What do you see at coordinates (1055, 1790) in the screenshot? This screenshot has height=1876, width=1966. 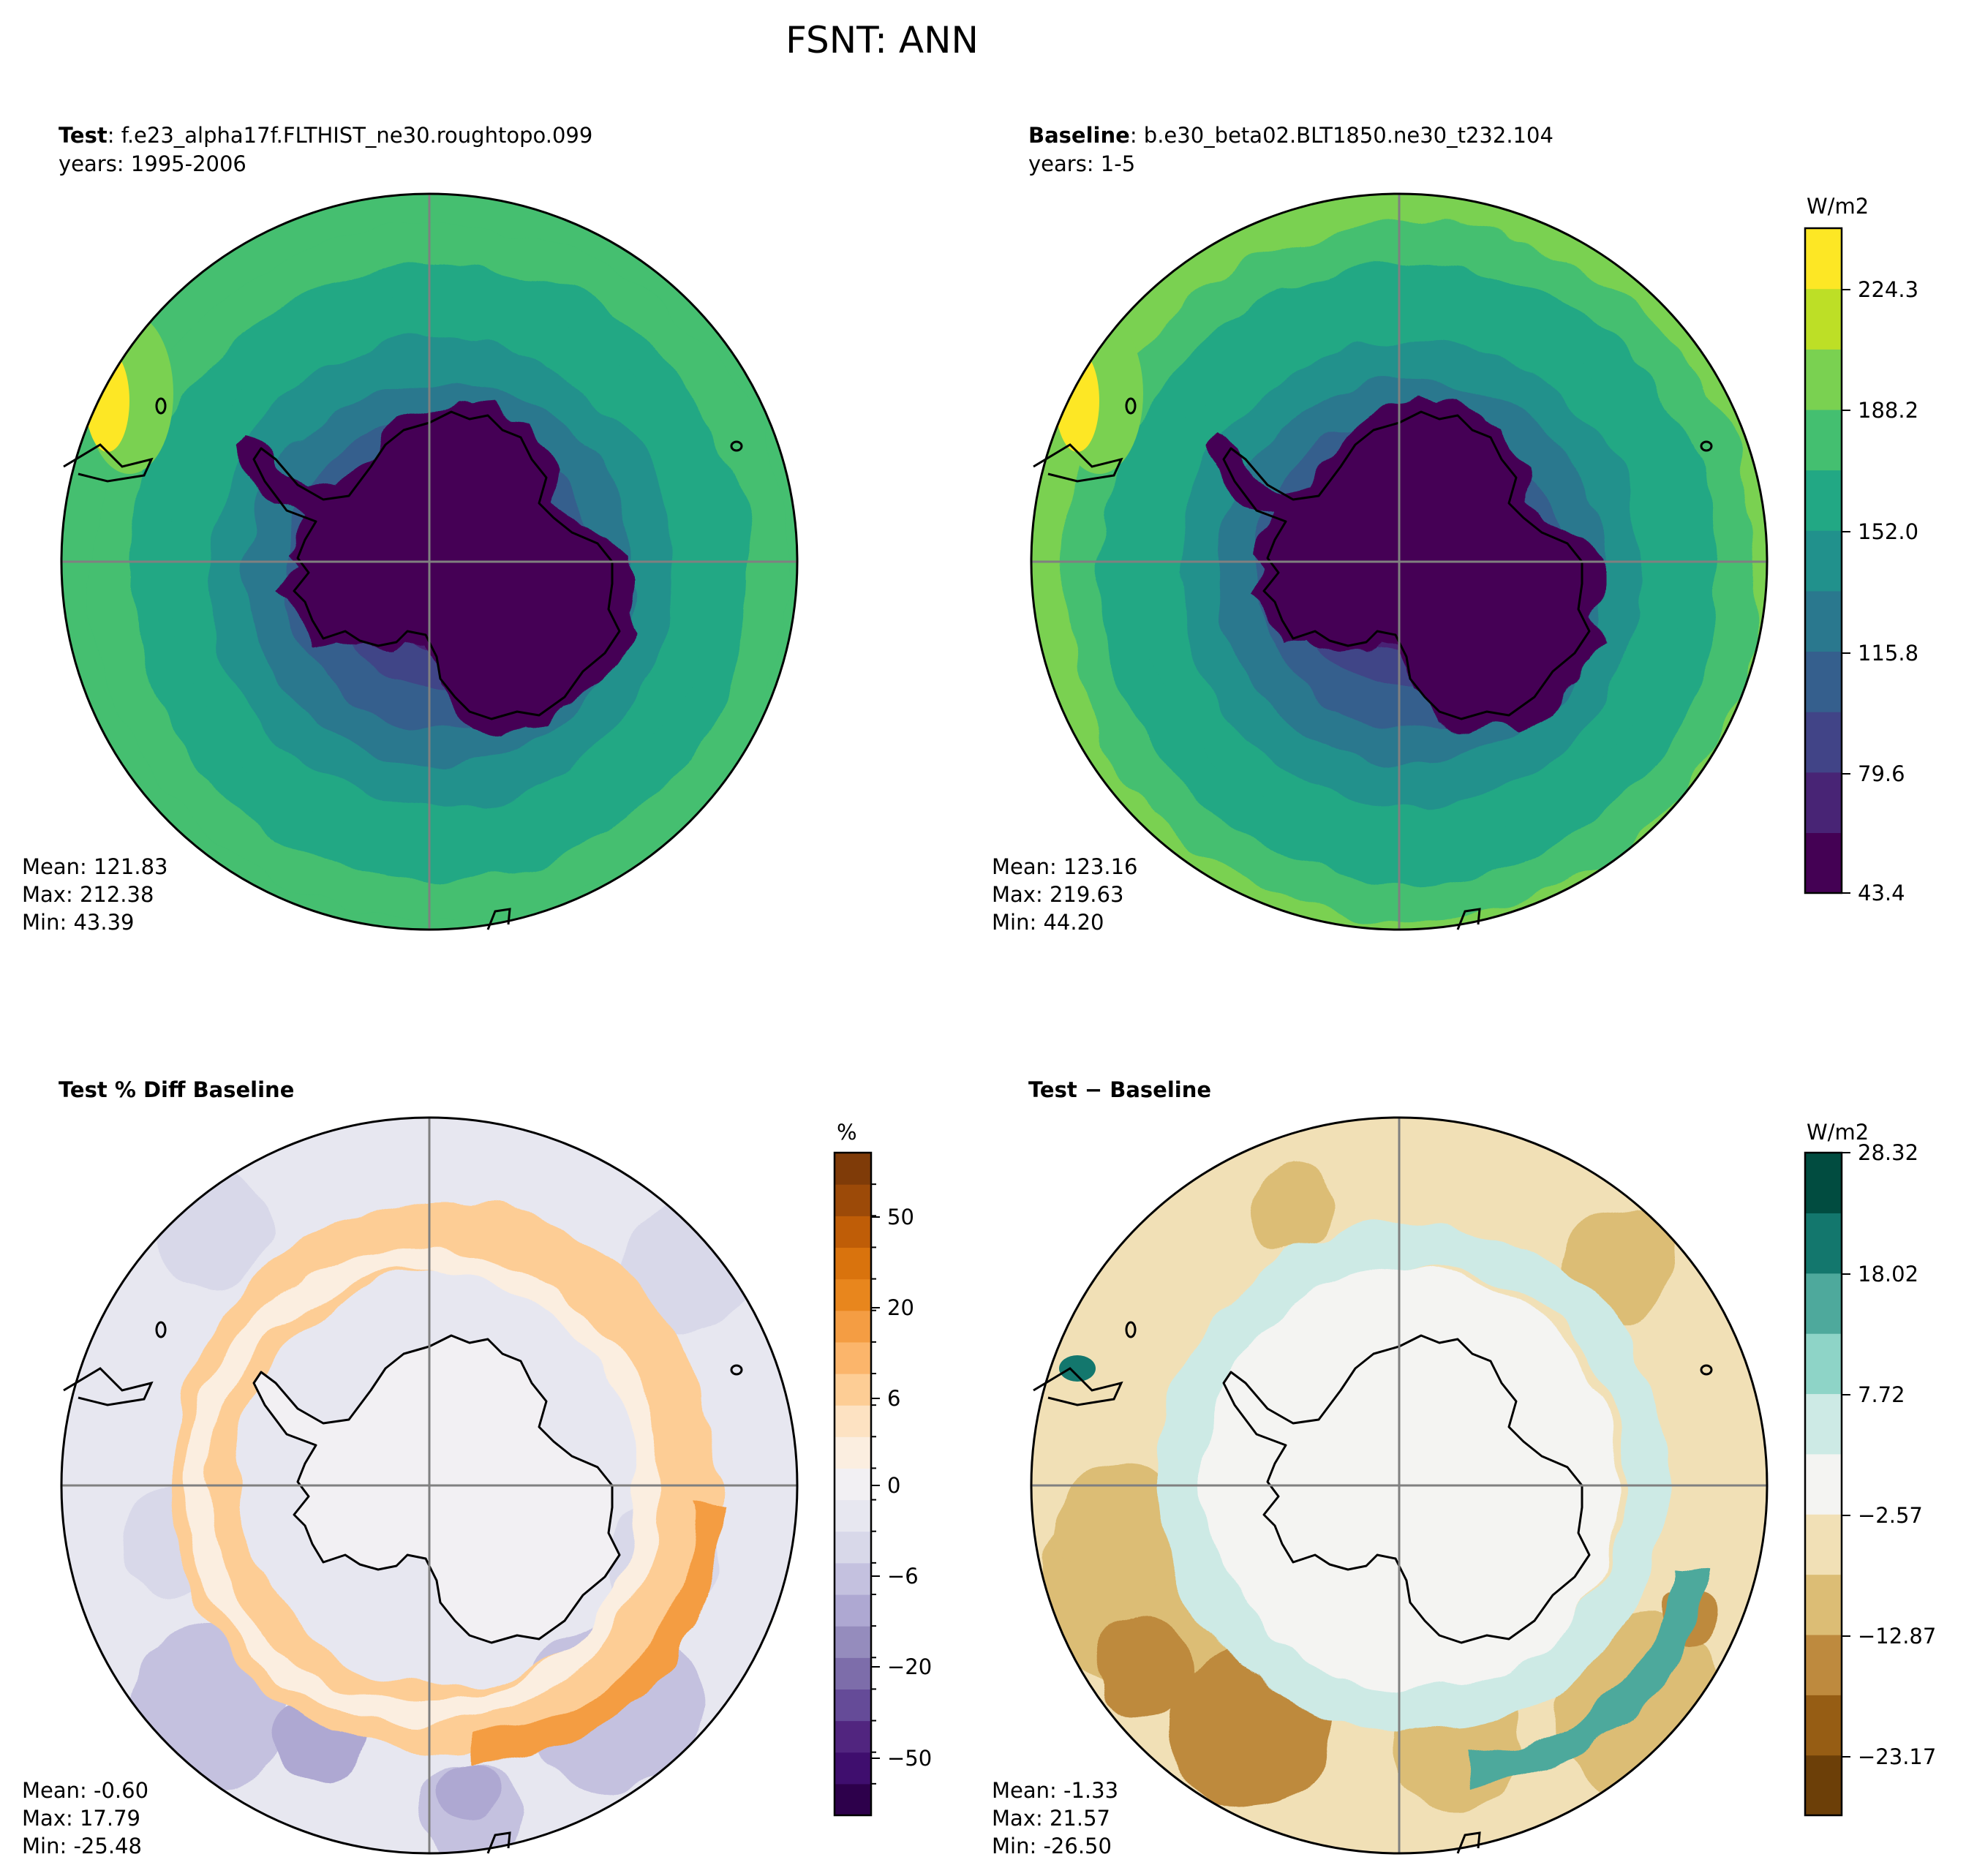 I see `panel-diff-mean: Mean: -1.33` at bounding box center [1055, 1790].